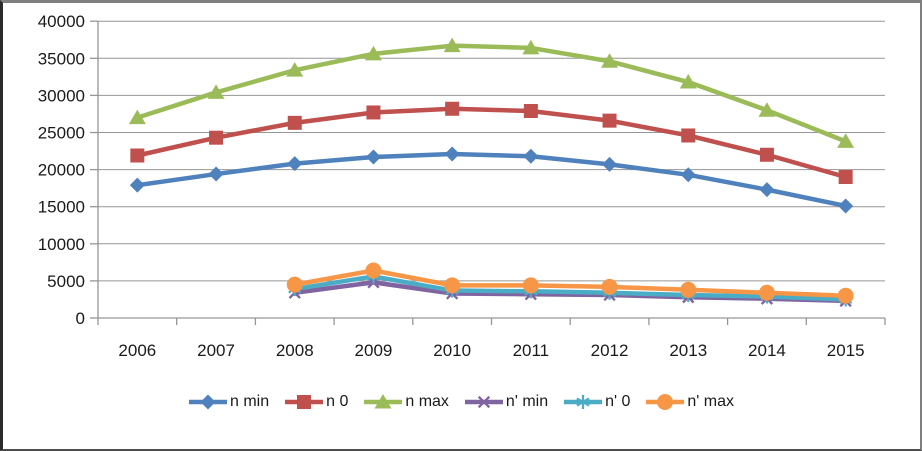 This screenshot has width=922, height=451. What do you see at coordinates (61, 244) in the screenshot?
I see `y-tick-label: 10000` at bounding box center [61, 244].